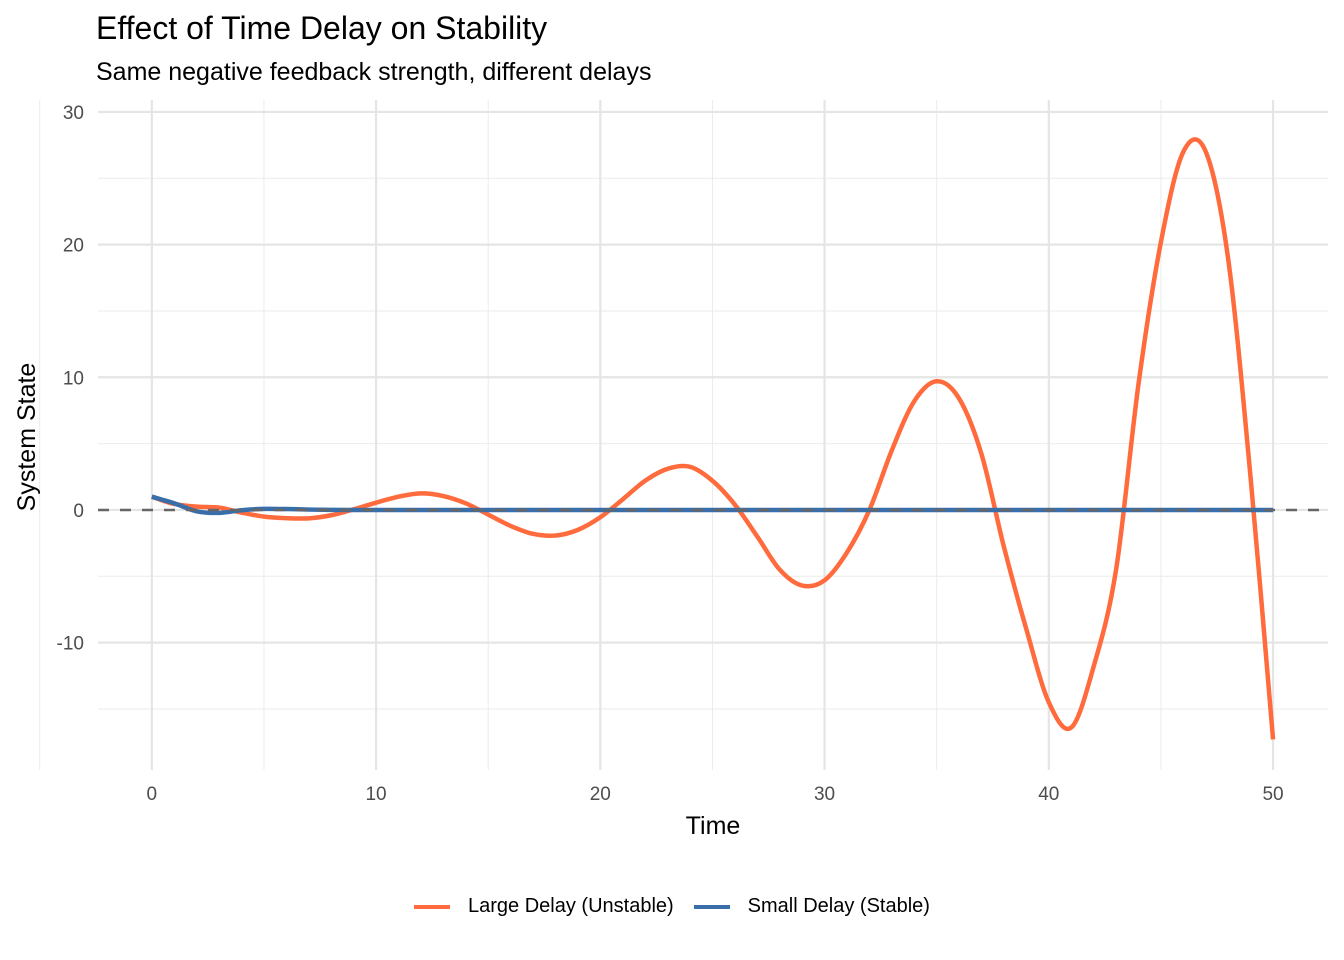 This screenshot has height=960, width=1344. I want to click on y-axis-label: System State, so click(27, 437).